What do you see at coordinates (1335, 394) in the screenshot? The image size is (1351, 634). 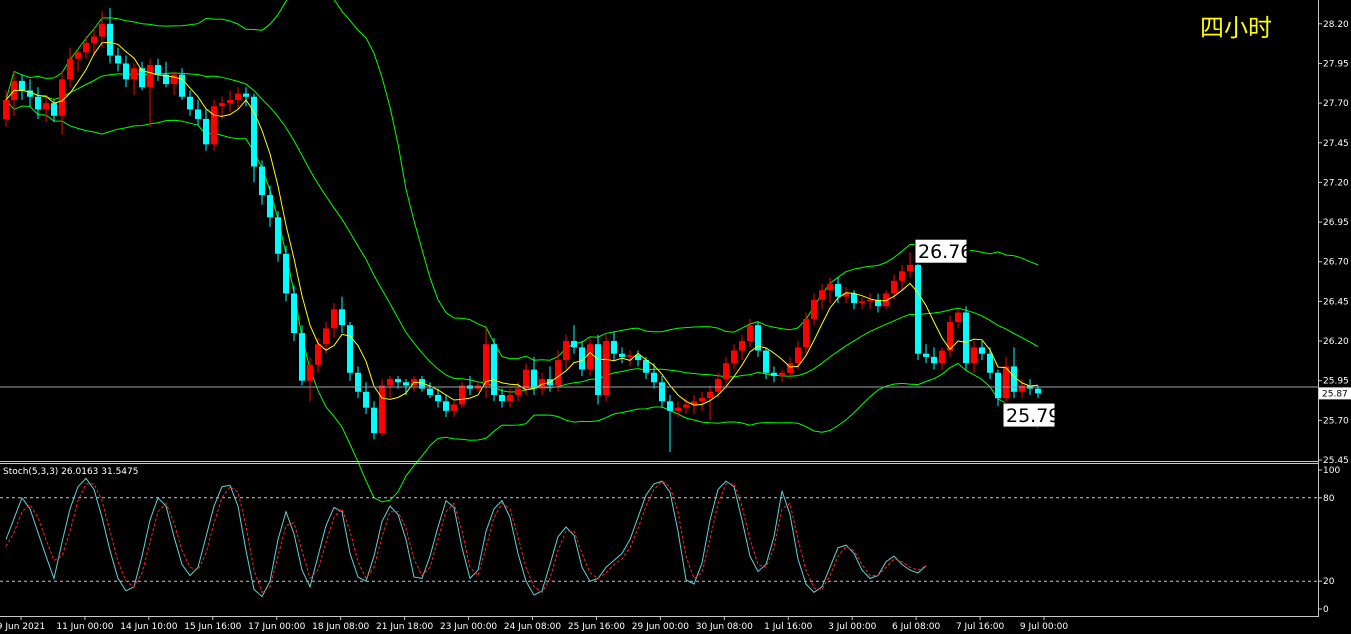 I see `current-price-label: 25.87` at bounding box center [1335, 394].